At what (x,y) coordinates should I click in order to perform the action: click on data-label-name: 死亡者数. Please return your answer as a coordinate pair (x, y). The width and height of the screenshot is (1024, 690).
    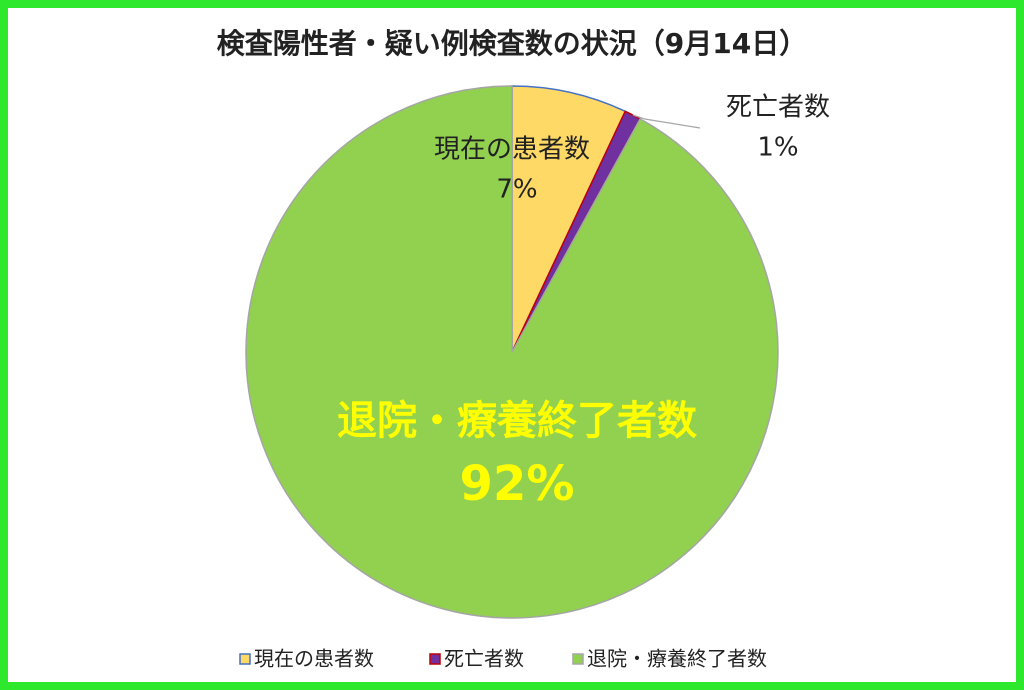
    Looking at the image, I should click on (778, 108).